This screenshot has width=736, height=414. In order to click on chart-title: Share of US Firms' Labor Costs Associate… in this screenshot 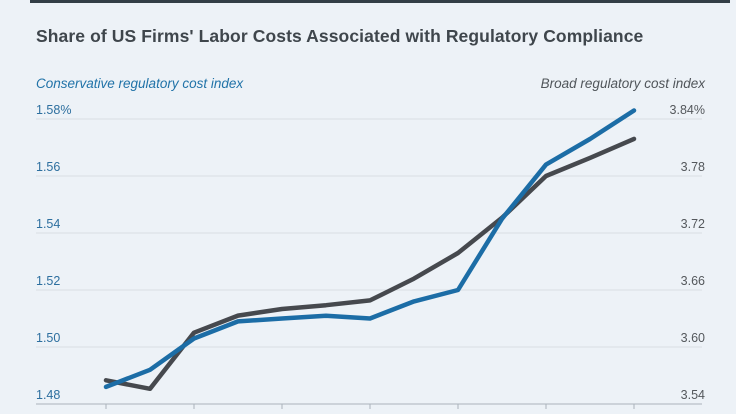, I will do `click(340, 36)`.